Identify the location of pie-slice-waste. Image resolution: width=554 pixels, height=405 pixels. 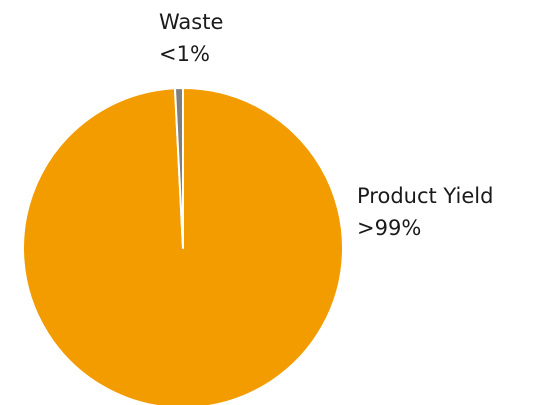
(178, 168).